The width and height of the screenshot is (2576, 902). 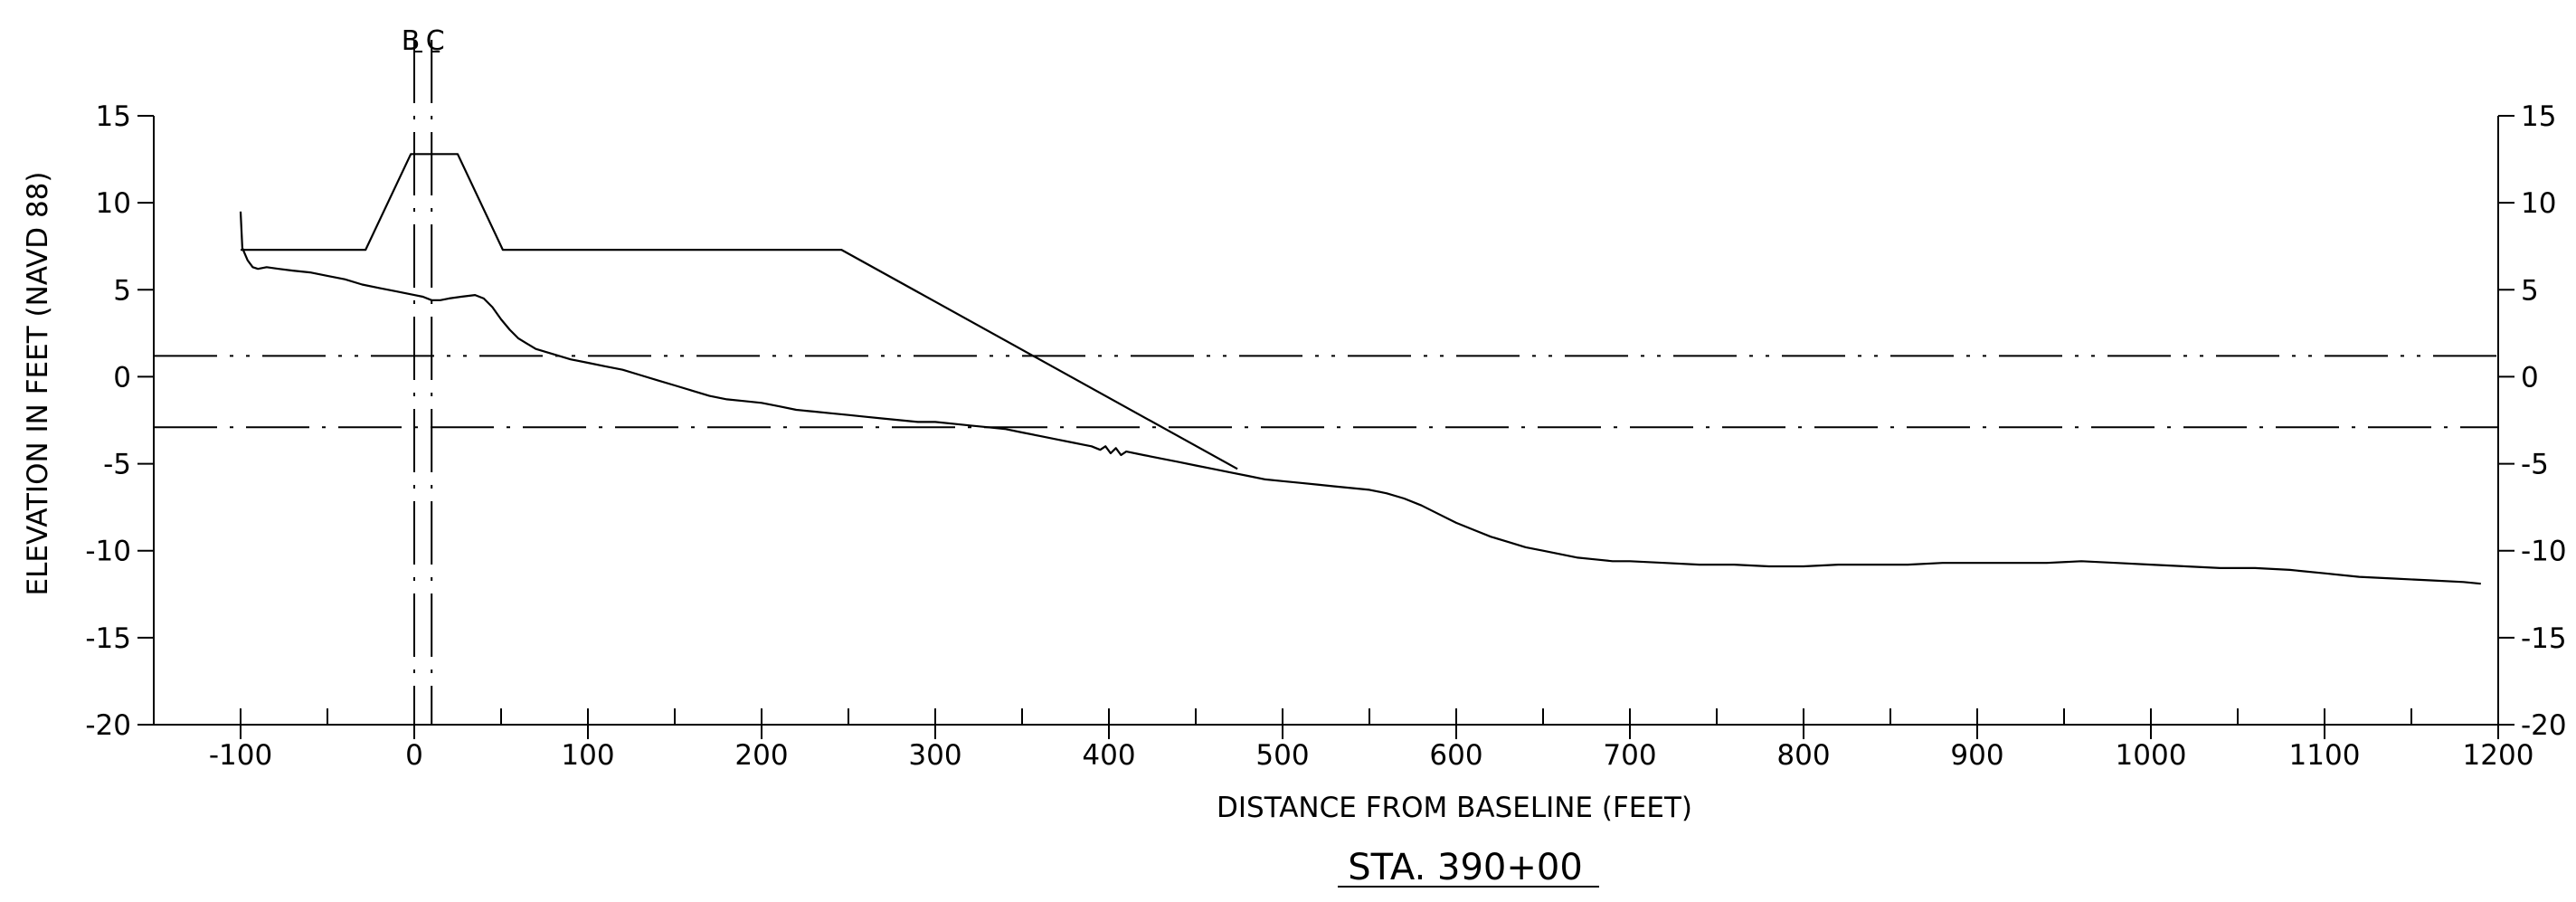 What do you see at coordinates (240, 755) in the screenshot?
I see `x-tick-label: -100` at bounding box center [240, 755].